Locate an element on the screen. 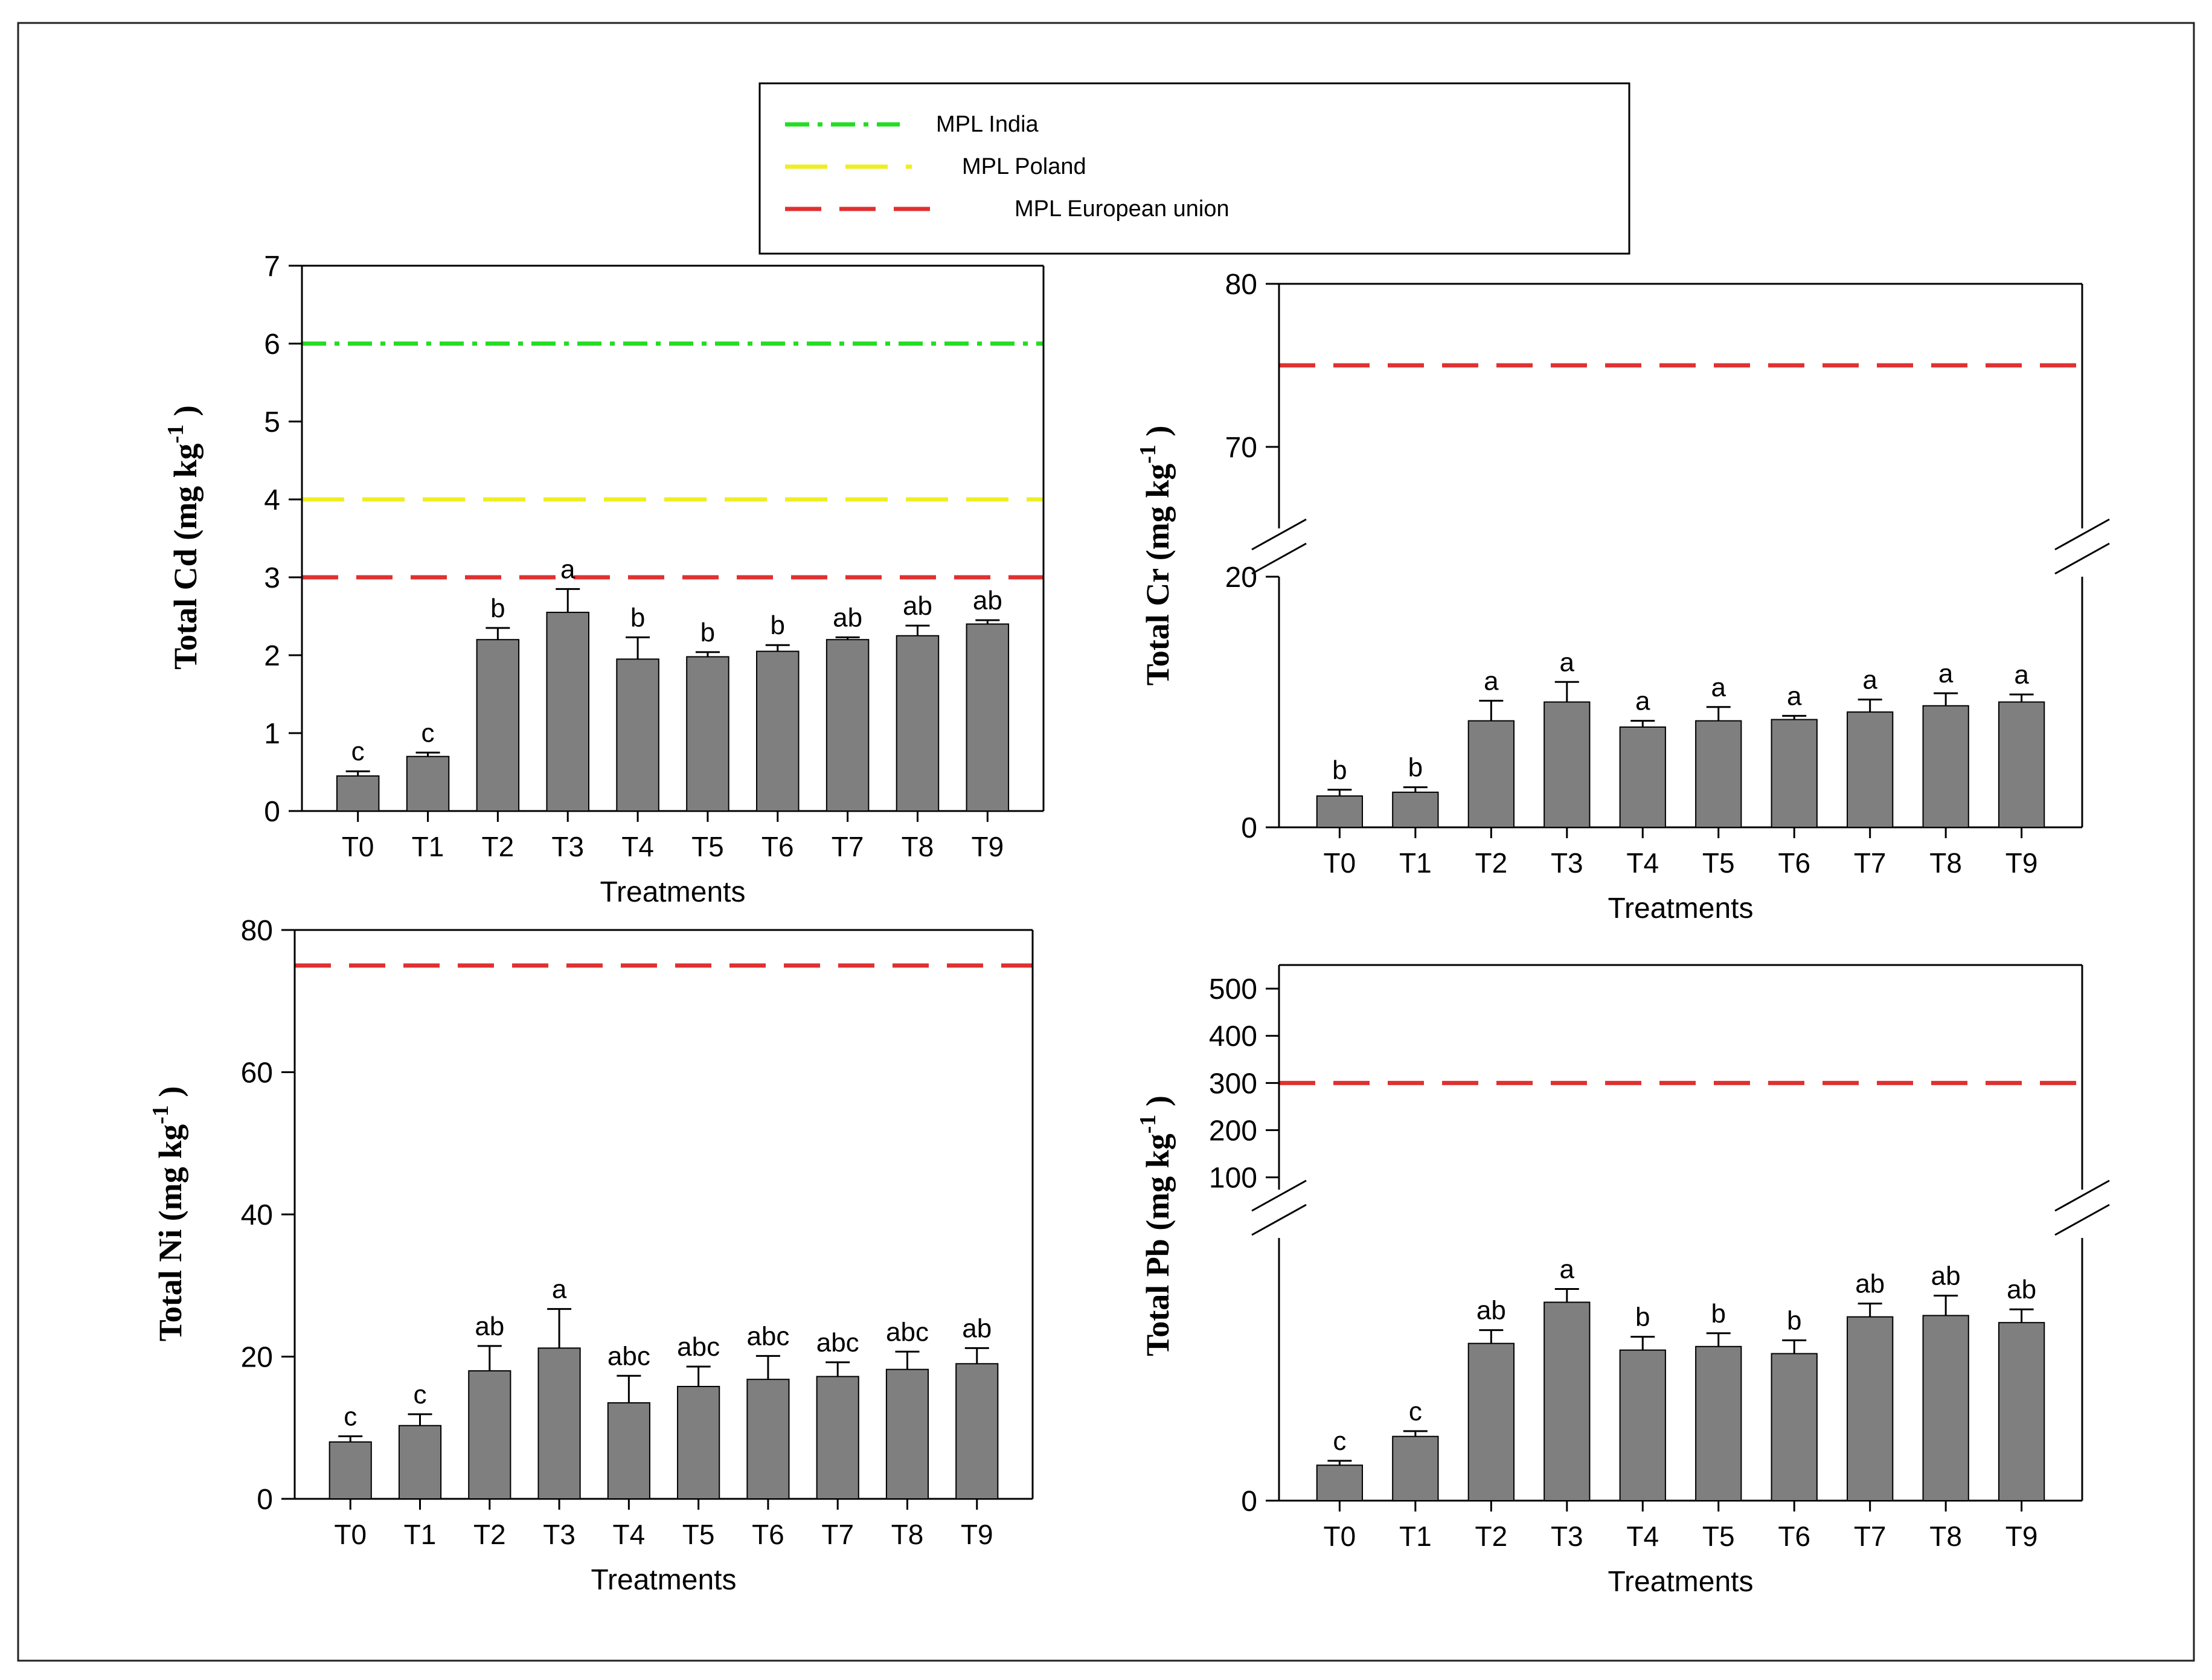 Image resolution: width=2212 pixels, height=1680 pixels. y-tick-label: 80 is located at coordinates (257, 931).